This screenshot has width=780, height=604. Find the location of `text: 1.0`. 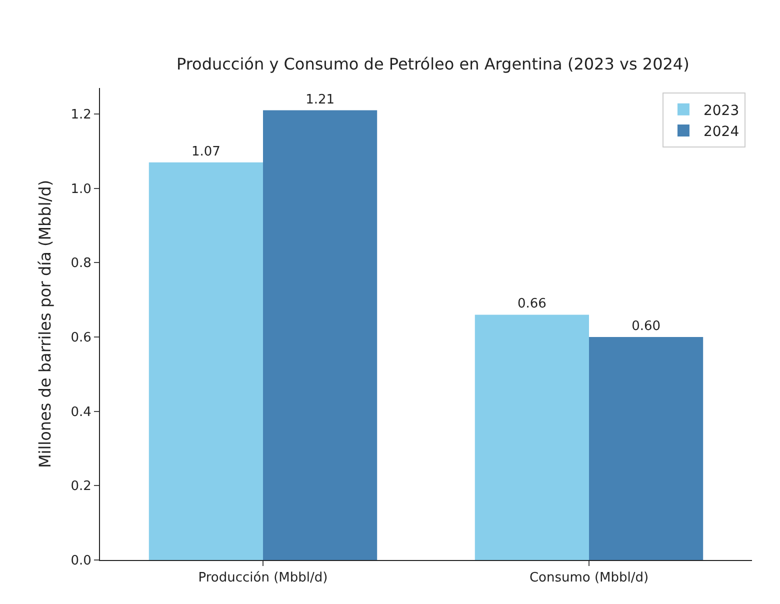

text: 1.0 is located at coordinates (81, 189).